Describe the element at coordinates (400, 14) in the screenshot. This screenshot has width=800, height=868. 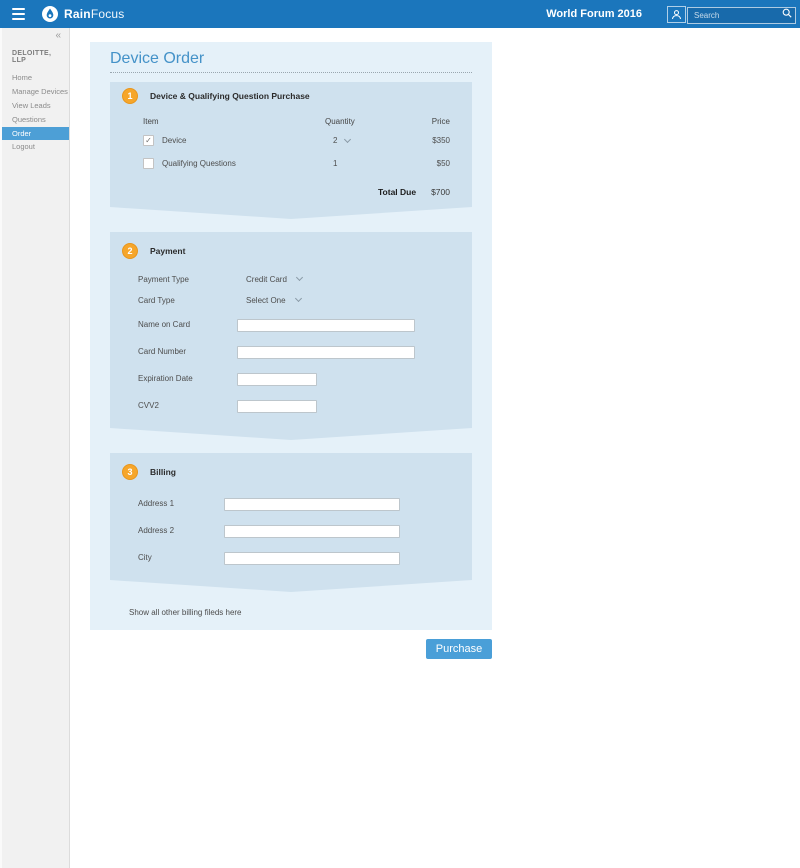
I see `top-navigation-bar: RainFocus World Forum 2016` at that location.